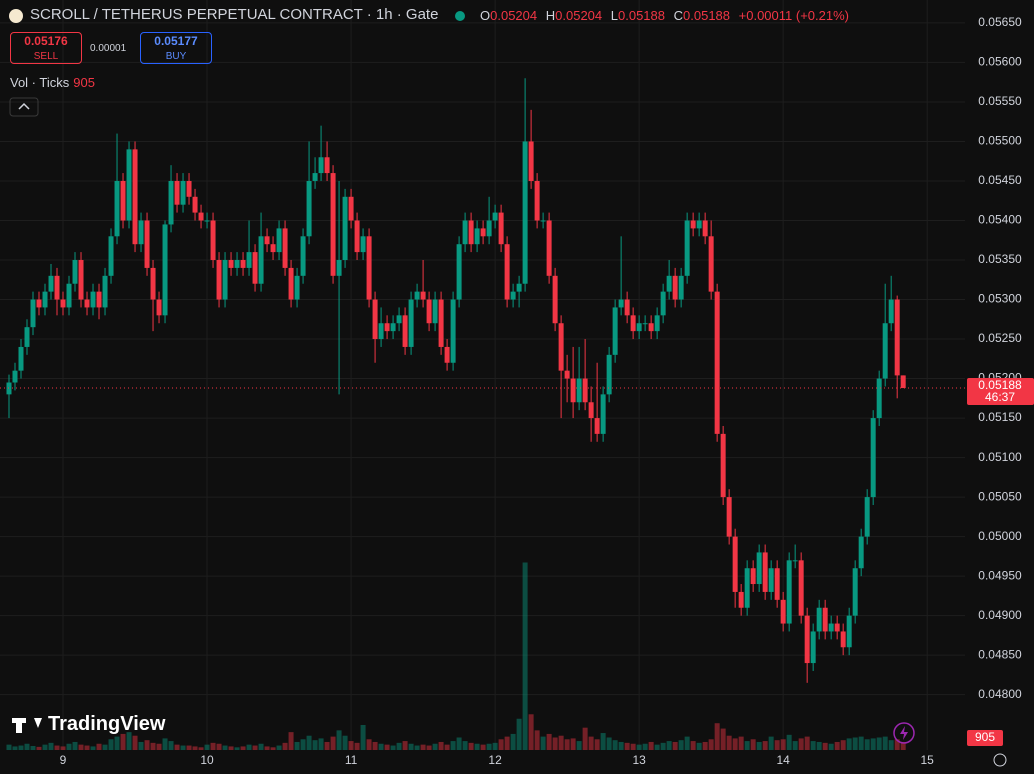 Image resolution: width=1034 pixels, height=774 pixels. What do you see at coordinates (904, 733) in the screenshot?
I see `lightning-button` at bounding box center [904, 733].